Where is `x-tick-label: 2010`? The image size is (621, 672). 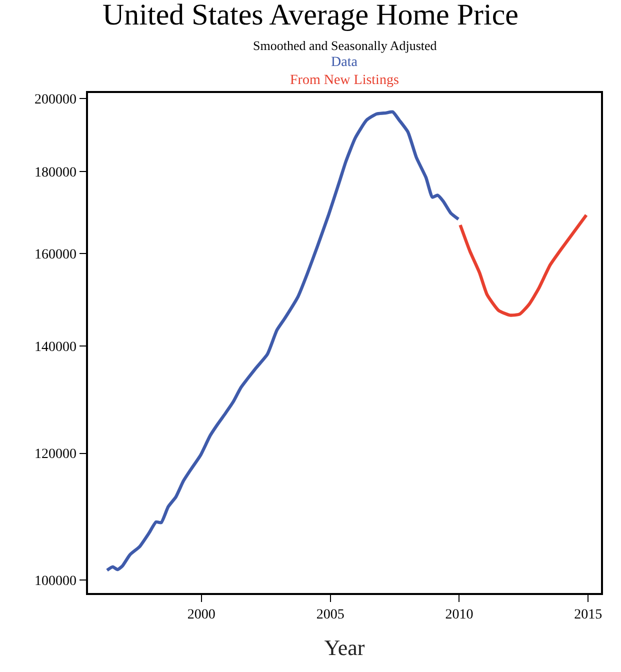
x-tick-label: 2010 is located at coordinates (459, 615).